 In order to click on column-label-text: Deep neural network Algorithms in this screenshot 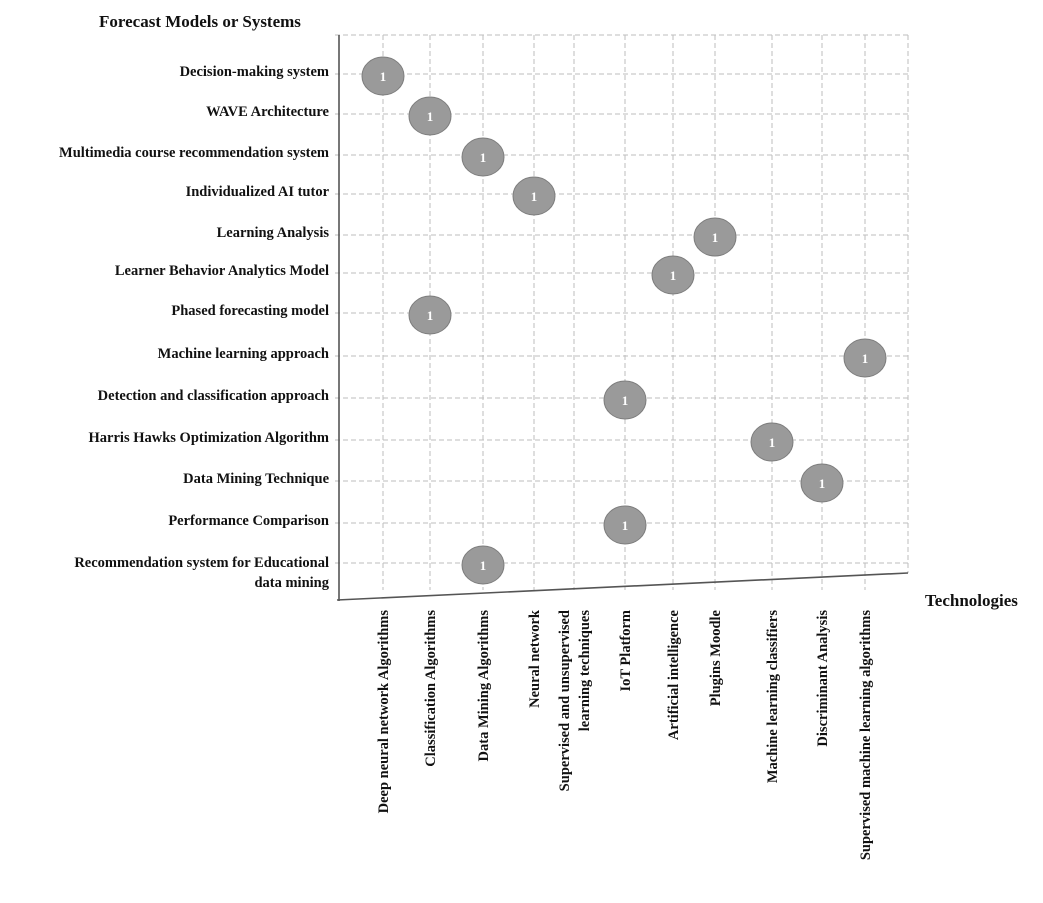, I will do `click(384, 712)`.